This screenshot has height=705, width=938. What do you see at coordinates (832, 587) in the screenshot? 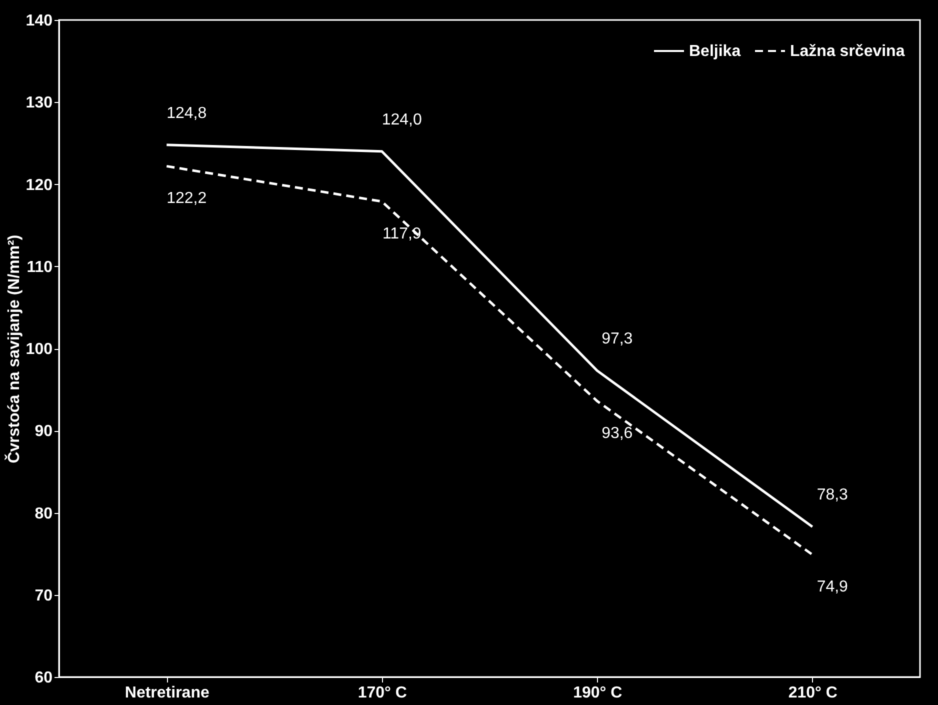
I see `data-label: 74,9` at bounding box center [832, 587].